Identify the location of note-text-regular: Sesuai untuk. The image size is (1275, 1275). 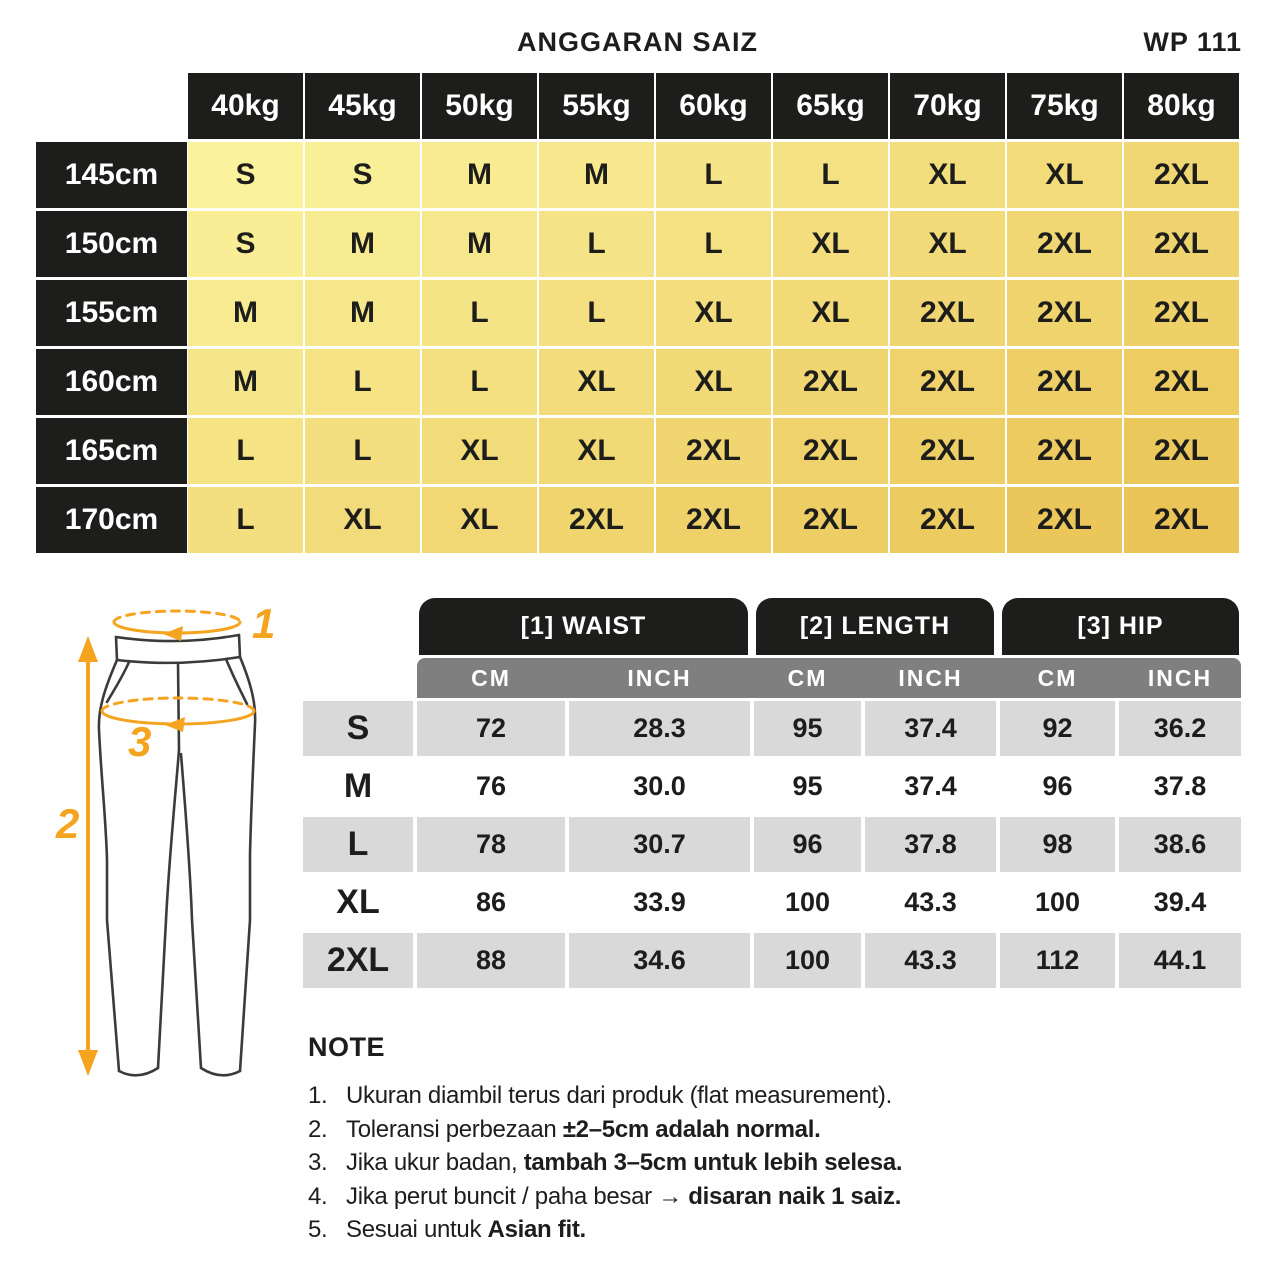
(417, 1229).